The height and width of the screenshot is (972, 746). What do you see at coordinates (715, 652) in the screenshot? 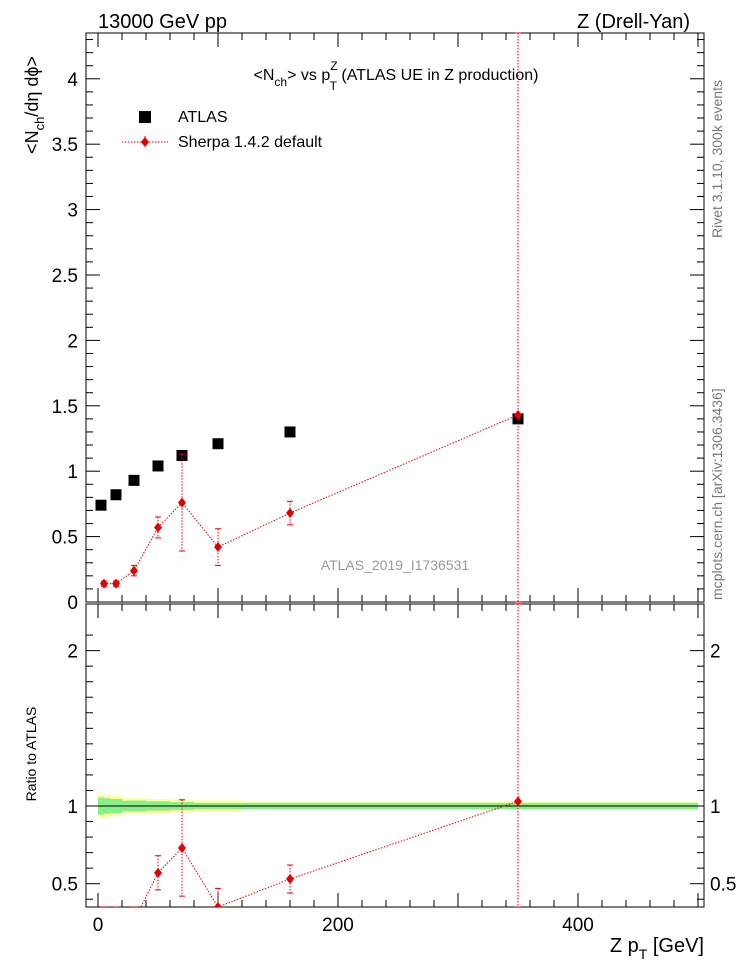
I see `ratio-y-tick-label-right: 2` at bounding box center [715, 652].